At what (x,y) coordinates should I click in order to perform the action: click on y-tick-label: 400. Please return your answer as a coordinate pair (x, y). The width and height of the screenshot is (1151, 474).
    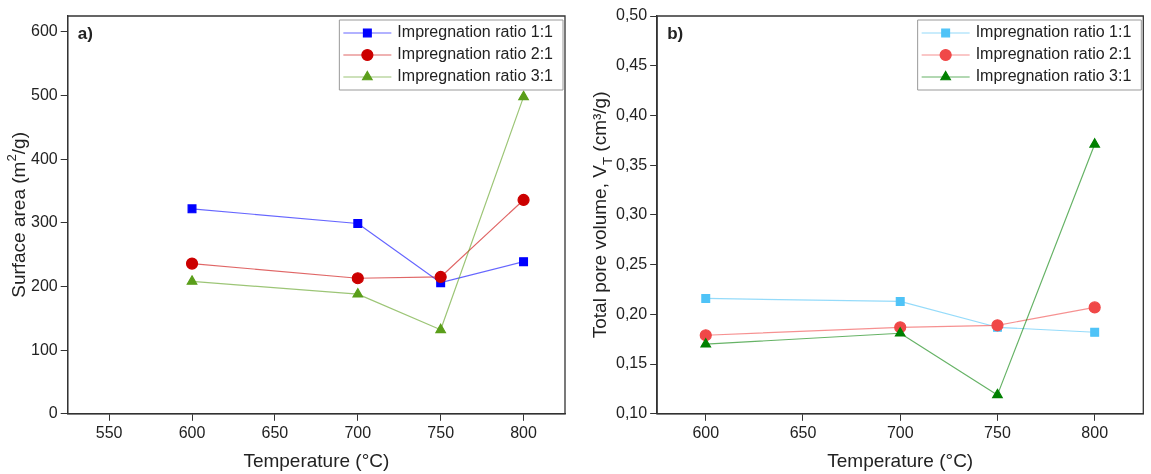
    Looking at the image, I should click on (44, 158).